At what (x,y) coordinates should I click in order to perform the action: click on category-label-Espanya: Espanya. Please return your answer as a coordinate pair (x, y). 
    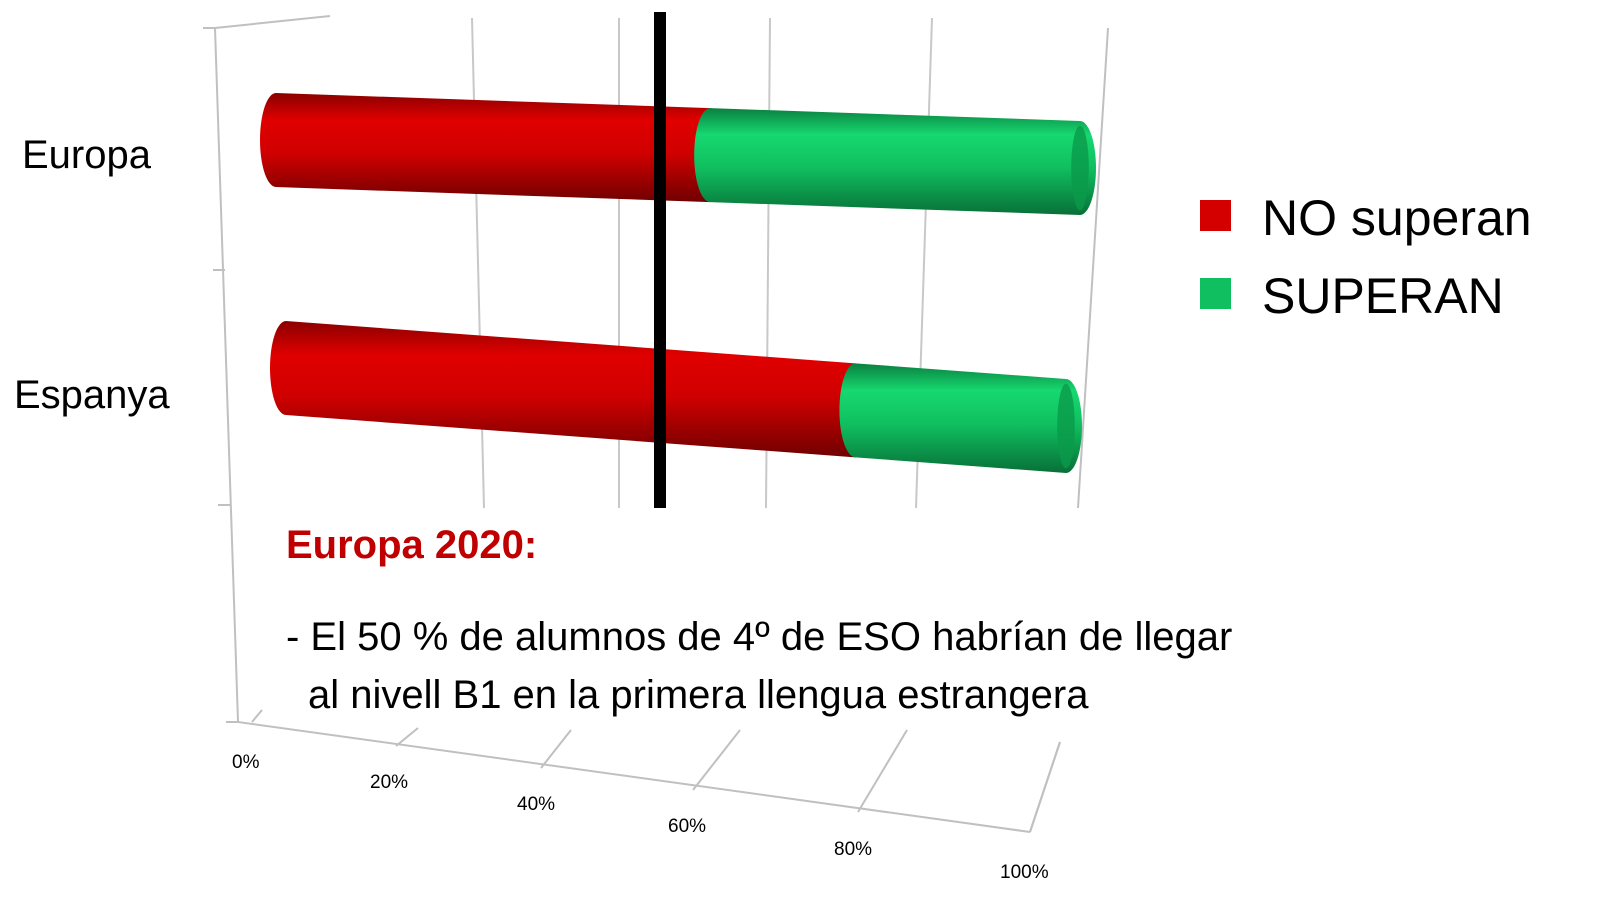
    Looking at the image, I should click on (92, 395).